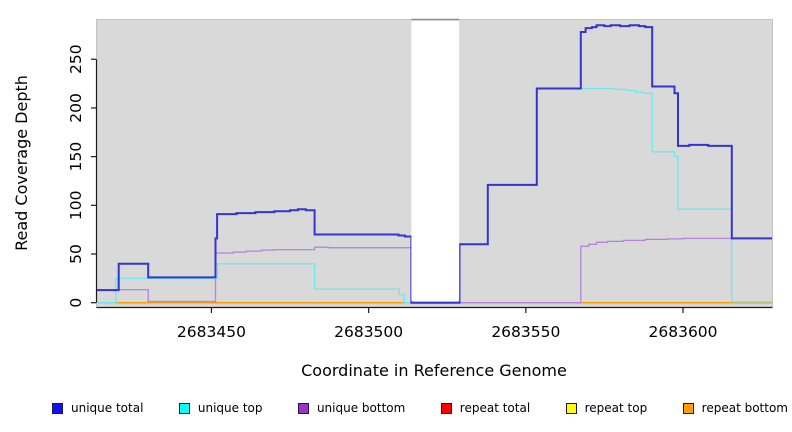 The image size is (792, 432). Describe the element at coordinates (616, 408) in the screenshot. I see `legend-label: repeat top` at that location.